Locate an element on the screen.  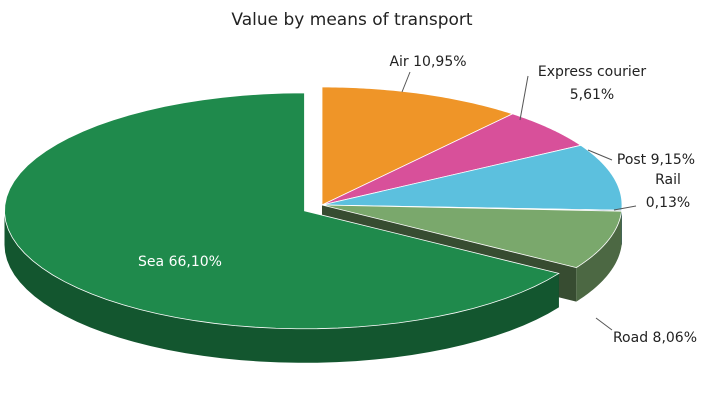
slice-label: Sea 66,10% is located at coordinates (180, 262).